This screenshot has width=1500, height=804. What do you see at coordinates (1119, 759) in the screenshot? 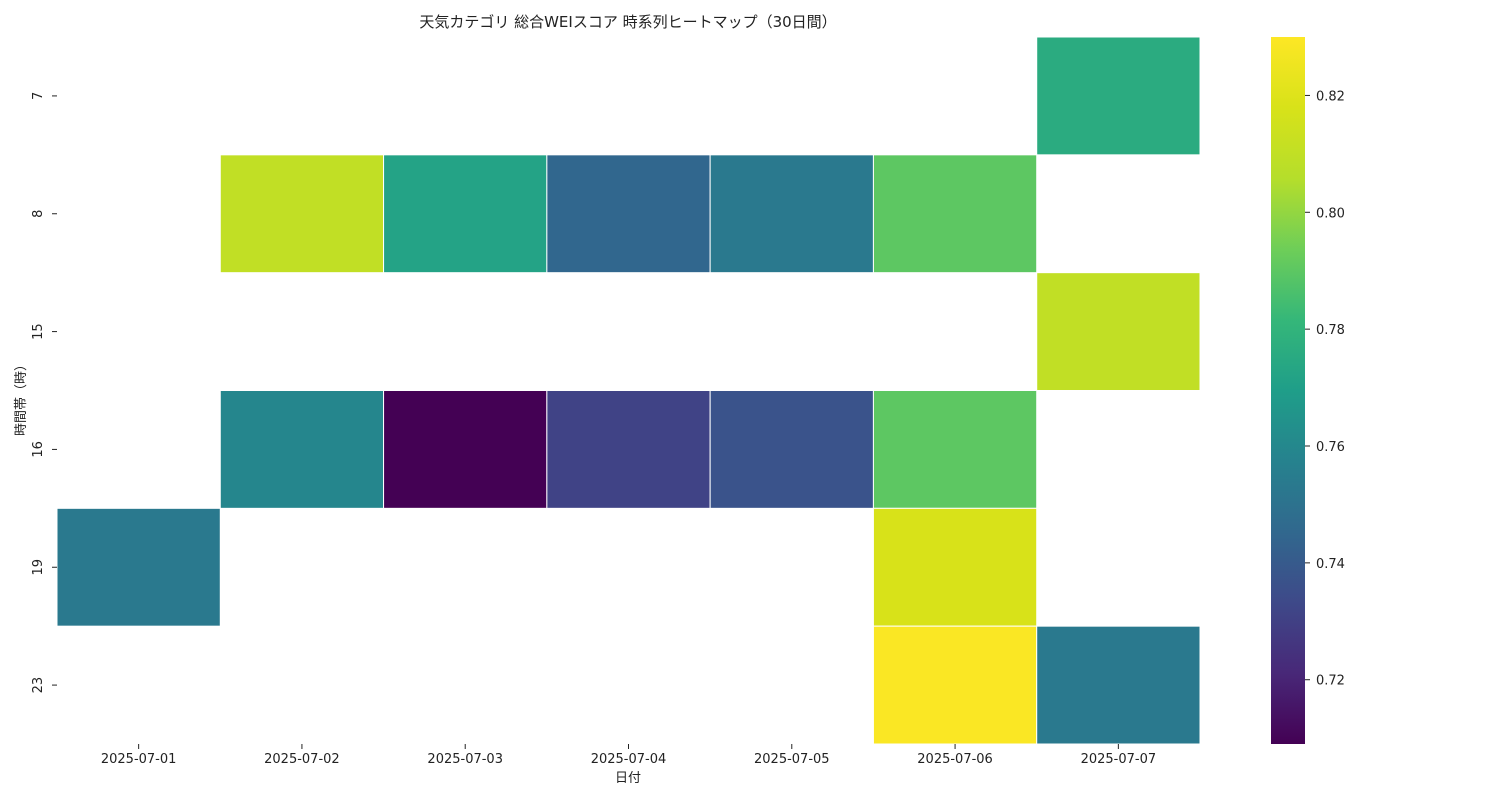
I see `x-tick-label: 2025-07-07` at bounding box center [1119, 759].